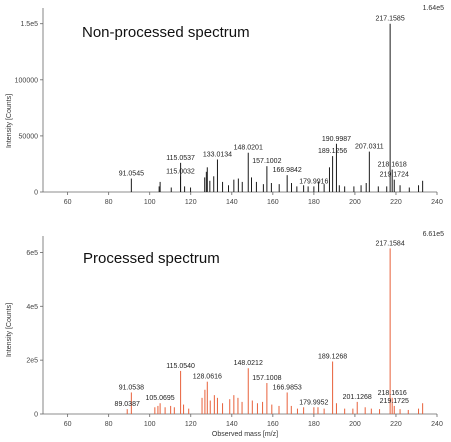 The height and width of the screenshot is (442, 451). I want to click on peak-label: 166.9853, so click(287, 387).